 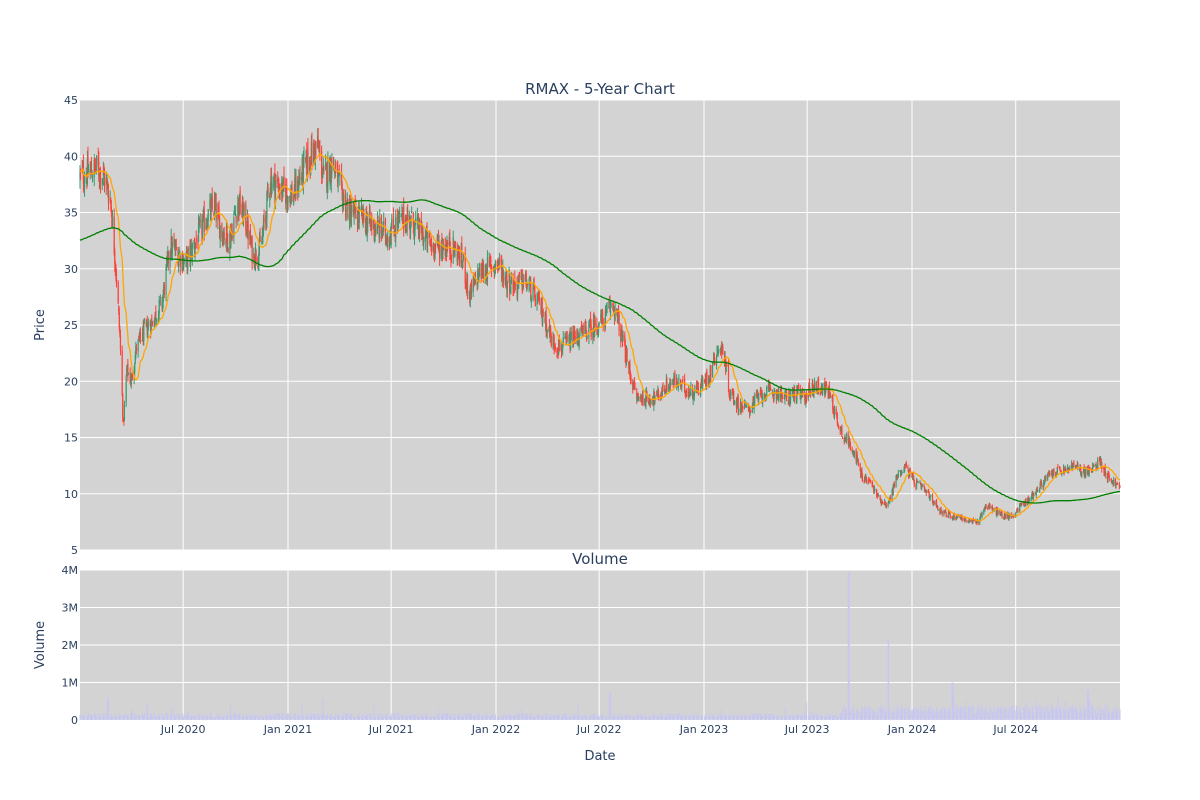 What do you see at coordinates (71, 156) in the screenshot?
I see `price-tick-label: 40` at bounding box center [71, 156].